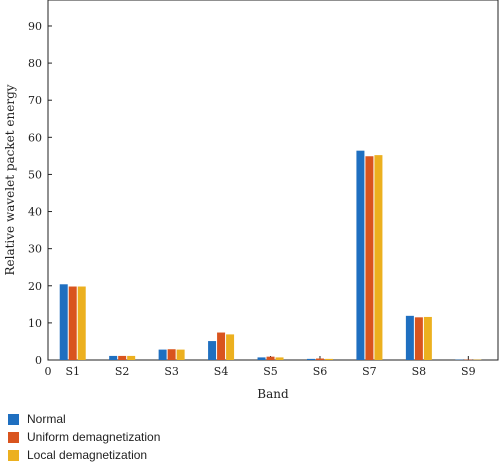  I want to click on legend-item: Uniform demagnetization, so click(84, 437).